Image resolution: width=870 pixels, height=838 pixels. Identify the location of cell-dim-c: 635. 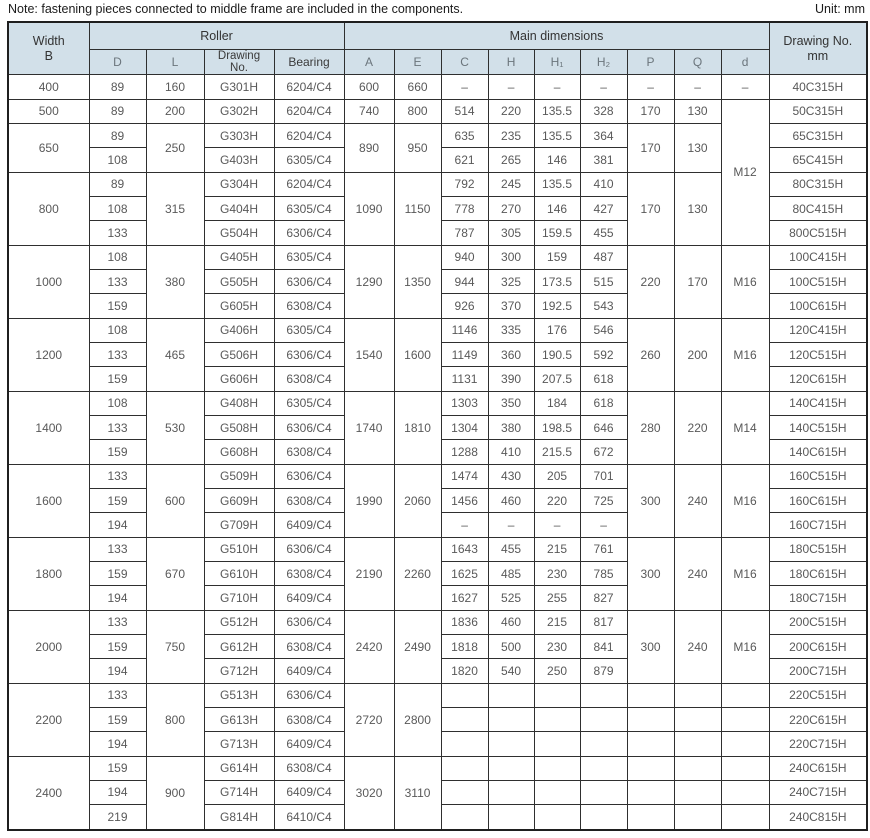
(464, 135).